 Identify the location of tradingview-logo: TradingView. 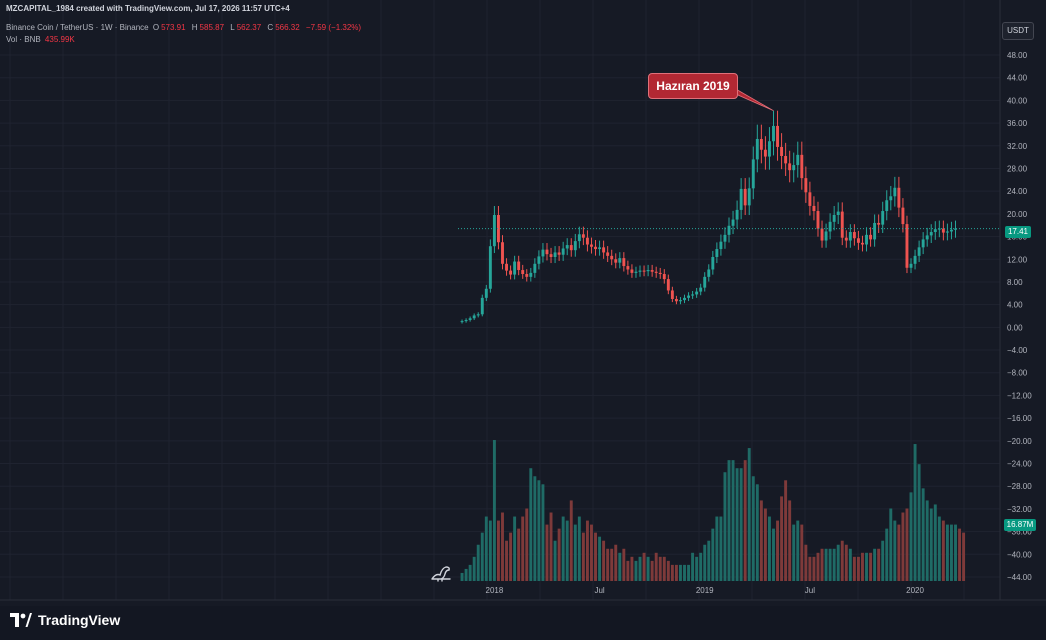
(65, 620).